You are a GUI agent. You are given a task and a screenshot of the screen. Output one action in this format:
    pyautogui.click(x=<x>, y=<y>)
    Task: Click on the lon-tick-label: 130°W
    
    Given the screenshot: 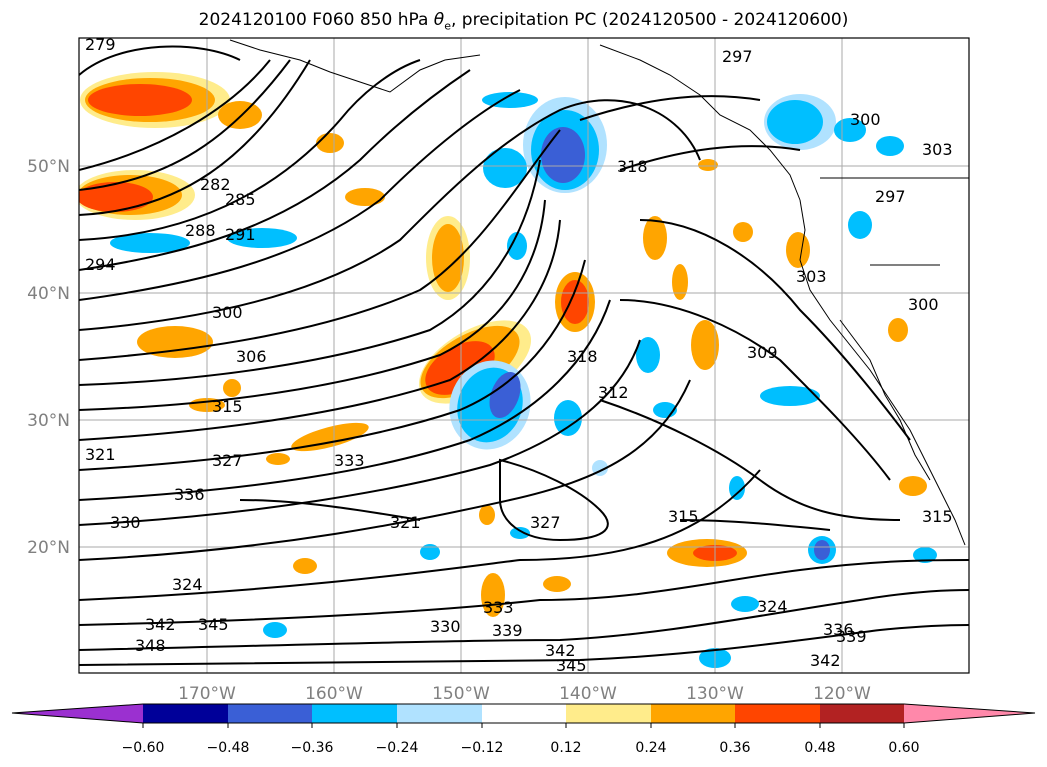 What is the action you would take?
    pyautogui.click(x=715, y=694)
    